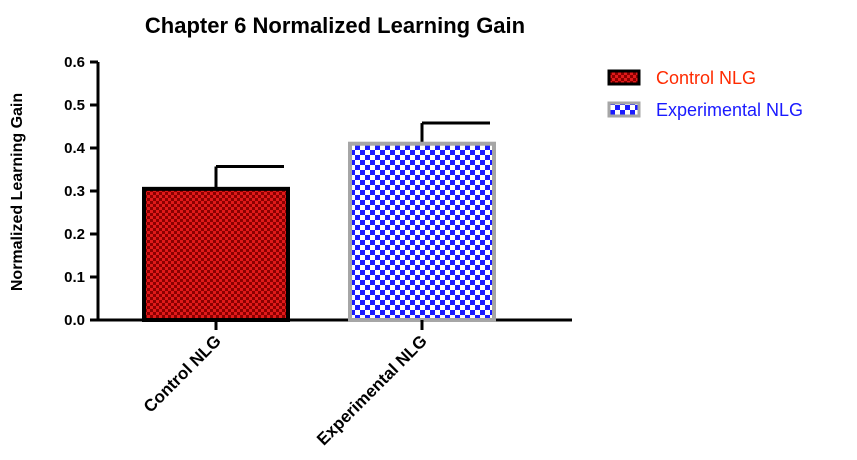 The width and height of the screenshot is (857, 460). I want to click on legend-item-control: Control NLG, so click(681, 78).